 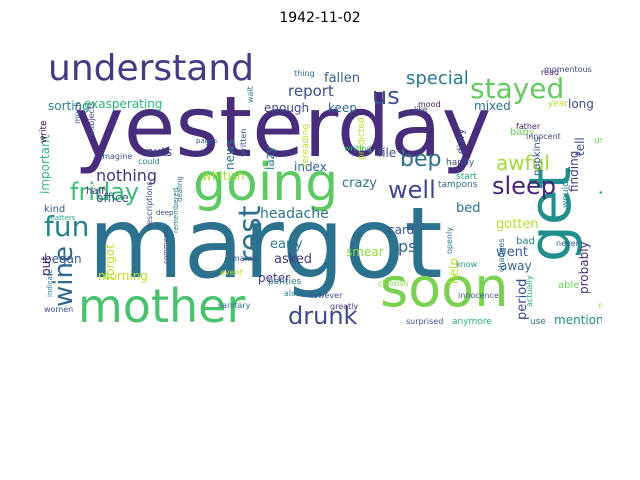 I want to click on word-enough: enough, so click(x=286, y=108).